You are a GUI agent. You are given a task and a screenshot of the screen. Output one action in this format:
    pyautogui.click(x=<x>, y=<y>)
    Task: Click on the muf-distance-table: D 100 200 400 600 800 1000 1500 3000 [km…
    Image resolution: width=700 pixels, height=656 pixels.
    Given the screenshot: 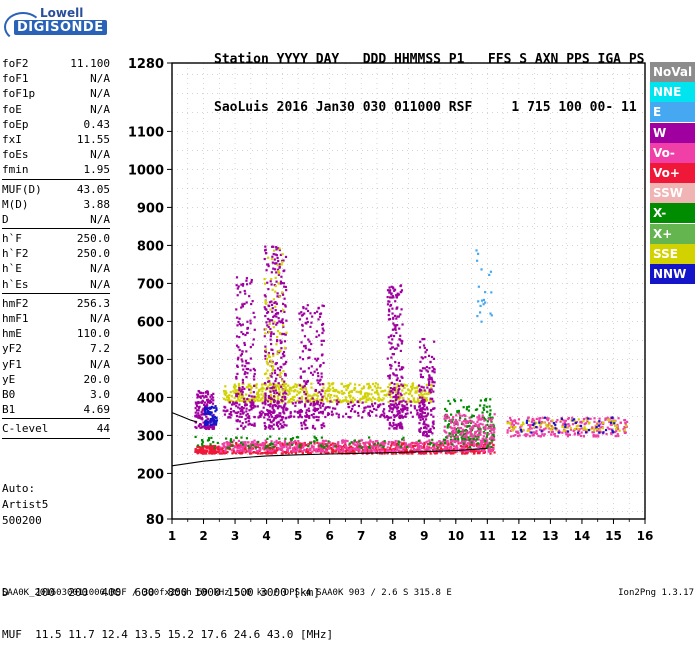 What is the action you would take?
    pyautogui.click(x=167, y=607)
    